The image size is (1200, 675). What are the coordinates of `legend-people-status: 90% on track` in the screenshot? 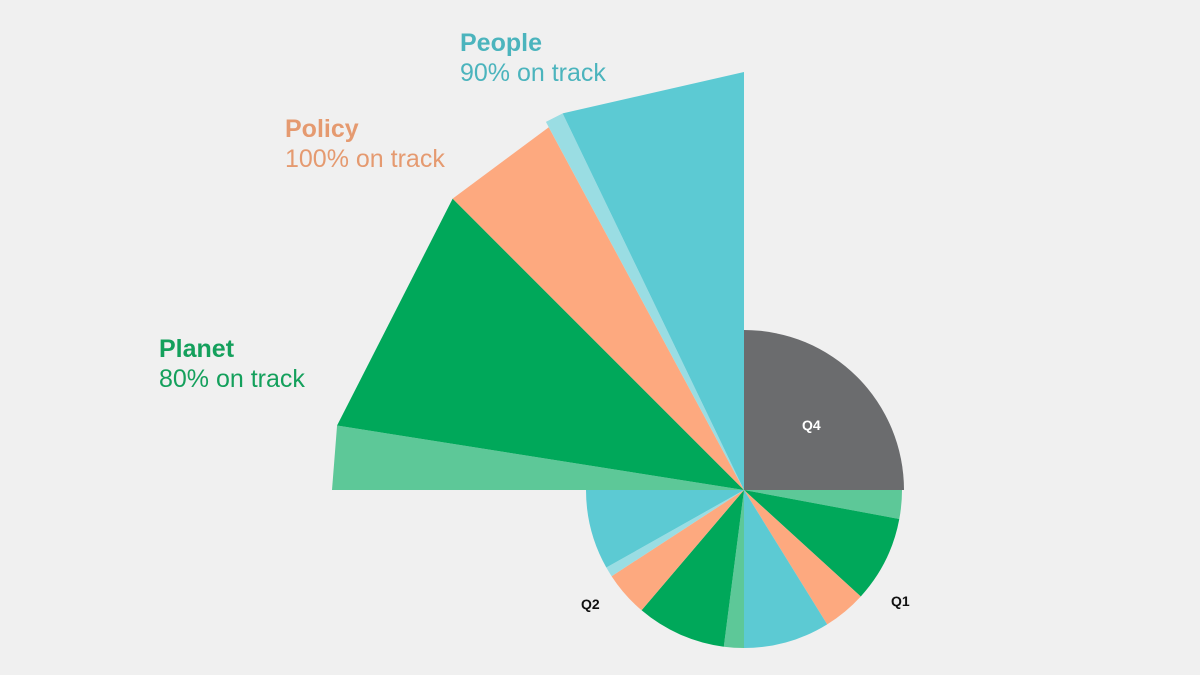 It's located at (533, 73).